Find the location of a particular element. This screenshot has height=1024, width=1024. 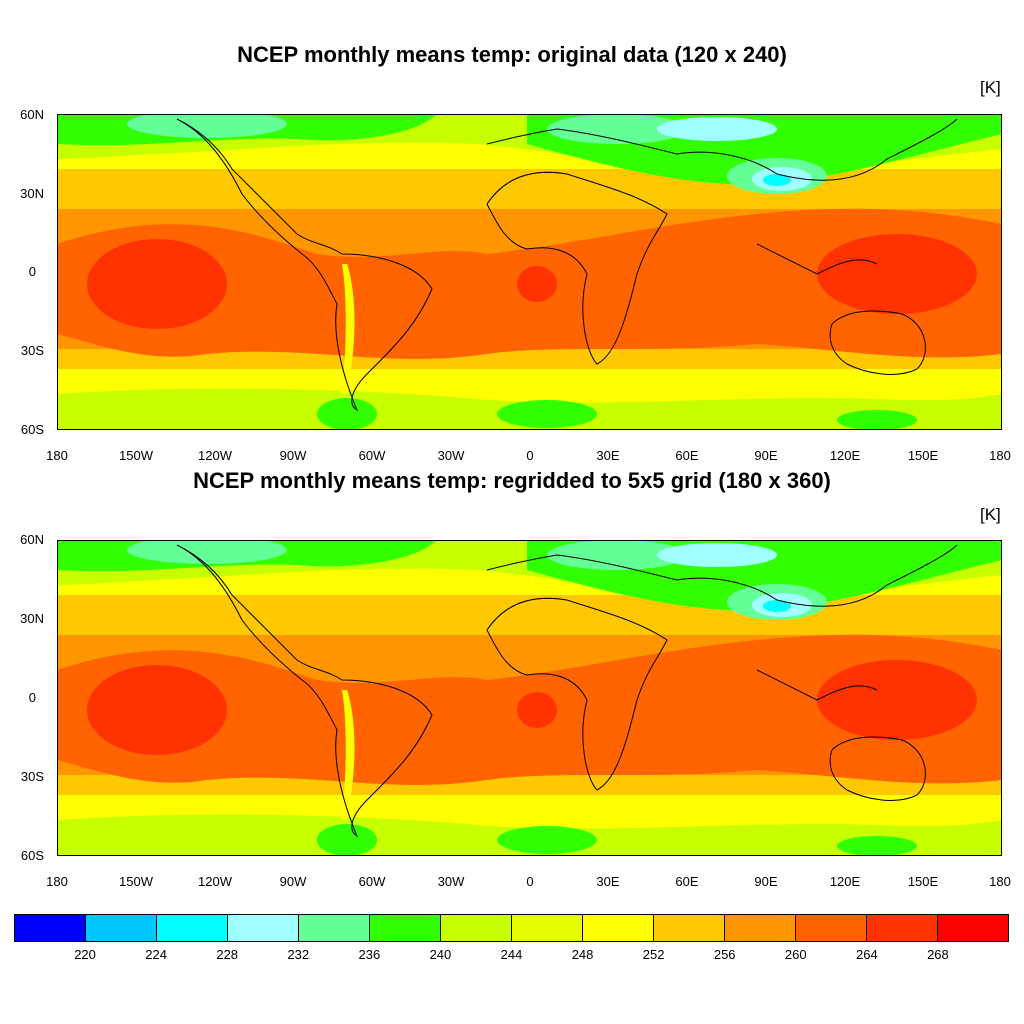

panel-2-lat-tick: 30N is located at coordinates (32, 618).